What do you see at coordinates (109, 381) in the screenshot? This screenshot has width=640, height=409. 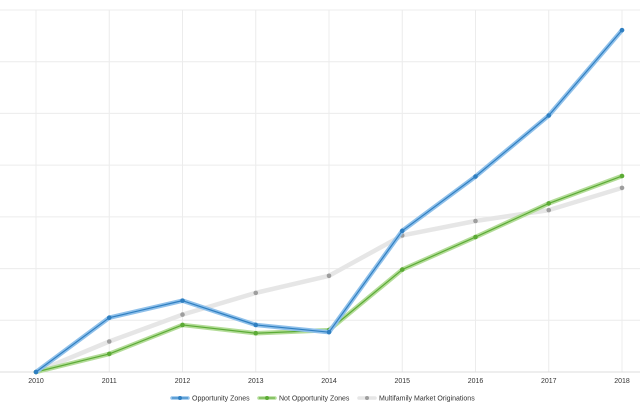 I see `x-tick-label: 2011` at bounding box center [109, 381].